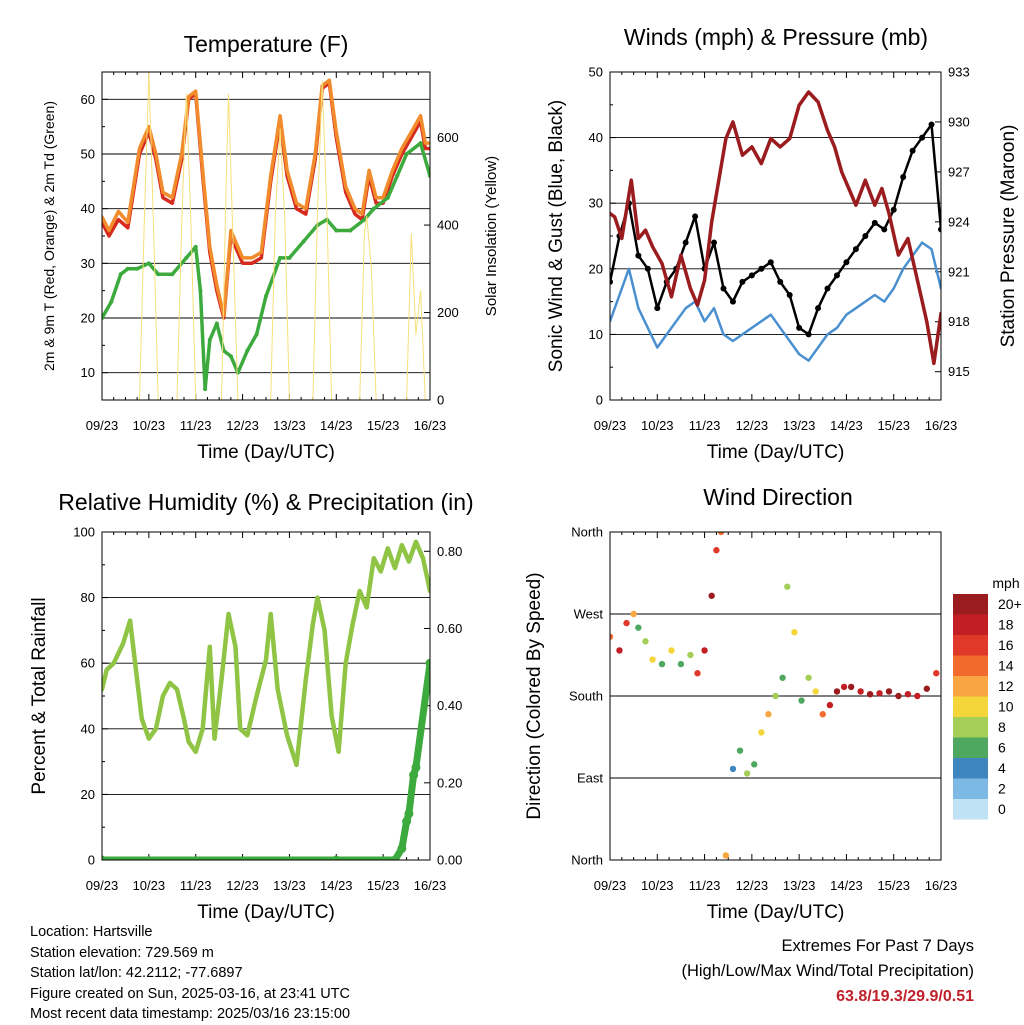 Image resolution: width=1024 pixels, height=1025 pixels. I want to click on x-tick-label: 13/23, so click(289, 885).